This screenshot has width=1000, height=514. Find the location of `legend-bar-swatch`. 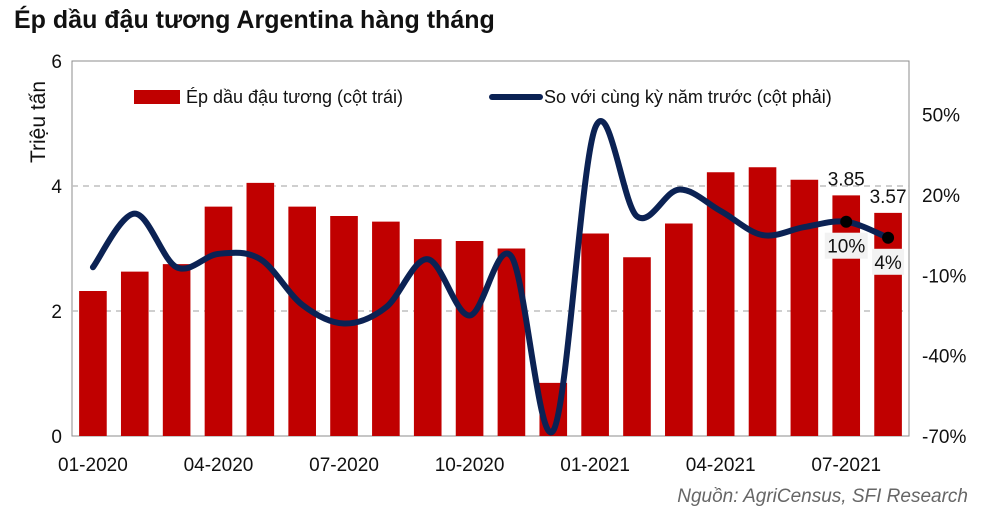

legend-bar-swatch is located at coordinates (157, 97).